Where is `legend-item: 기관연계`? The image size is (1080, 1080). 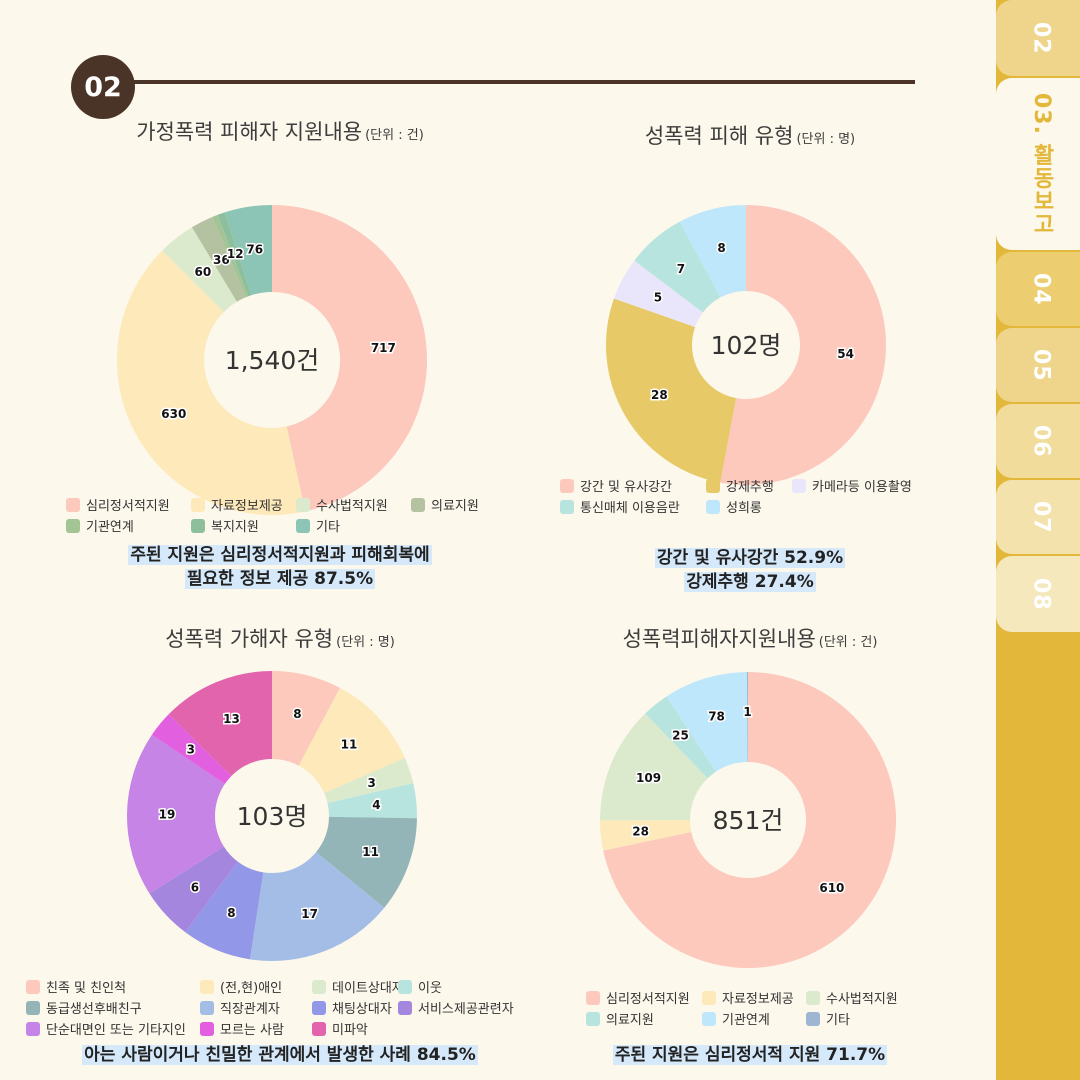 legend-item: 기관연계 is located at coordinates (736, 1018).